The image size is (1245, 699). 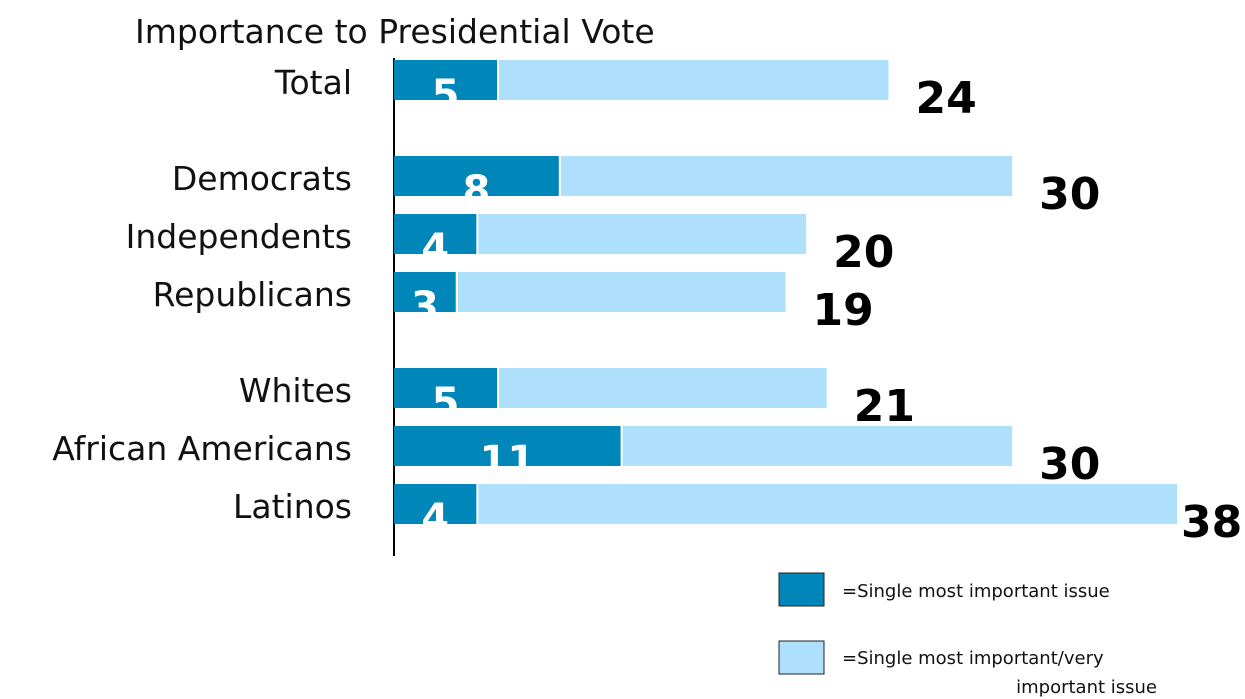 I want to click on data-label-single-most-important-independents: 4, so click(x=435, y=249).